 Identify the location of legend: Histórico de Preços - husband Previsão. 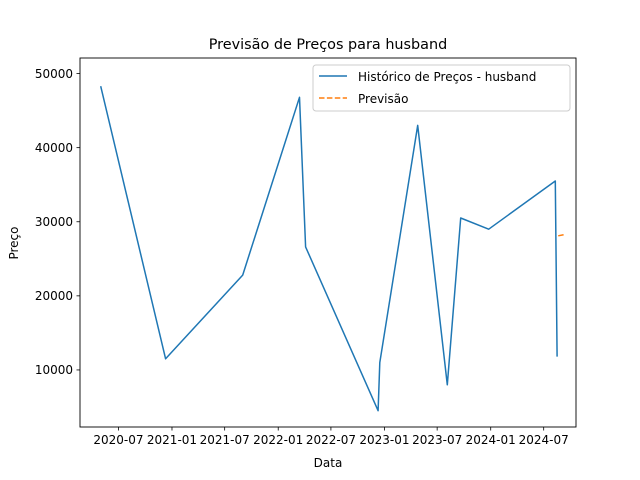
(441, 88).